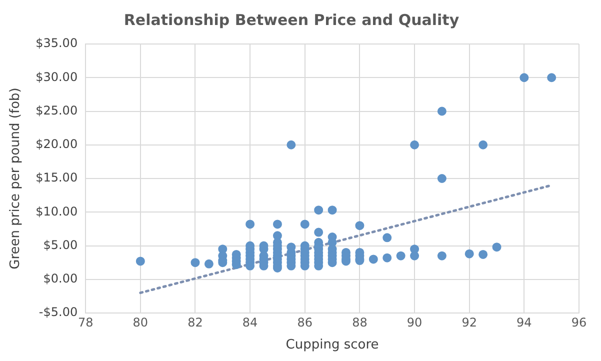 This screenshot has height=361, width=601. What do you see at coordinates (57, 43) in the screenshot?
I see `y-tick-label: $35.00` at bounding box center [57, 43].